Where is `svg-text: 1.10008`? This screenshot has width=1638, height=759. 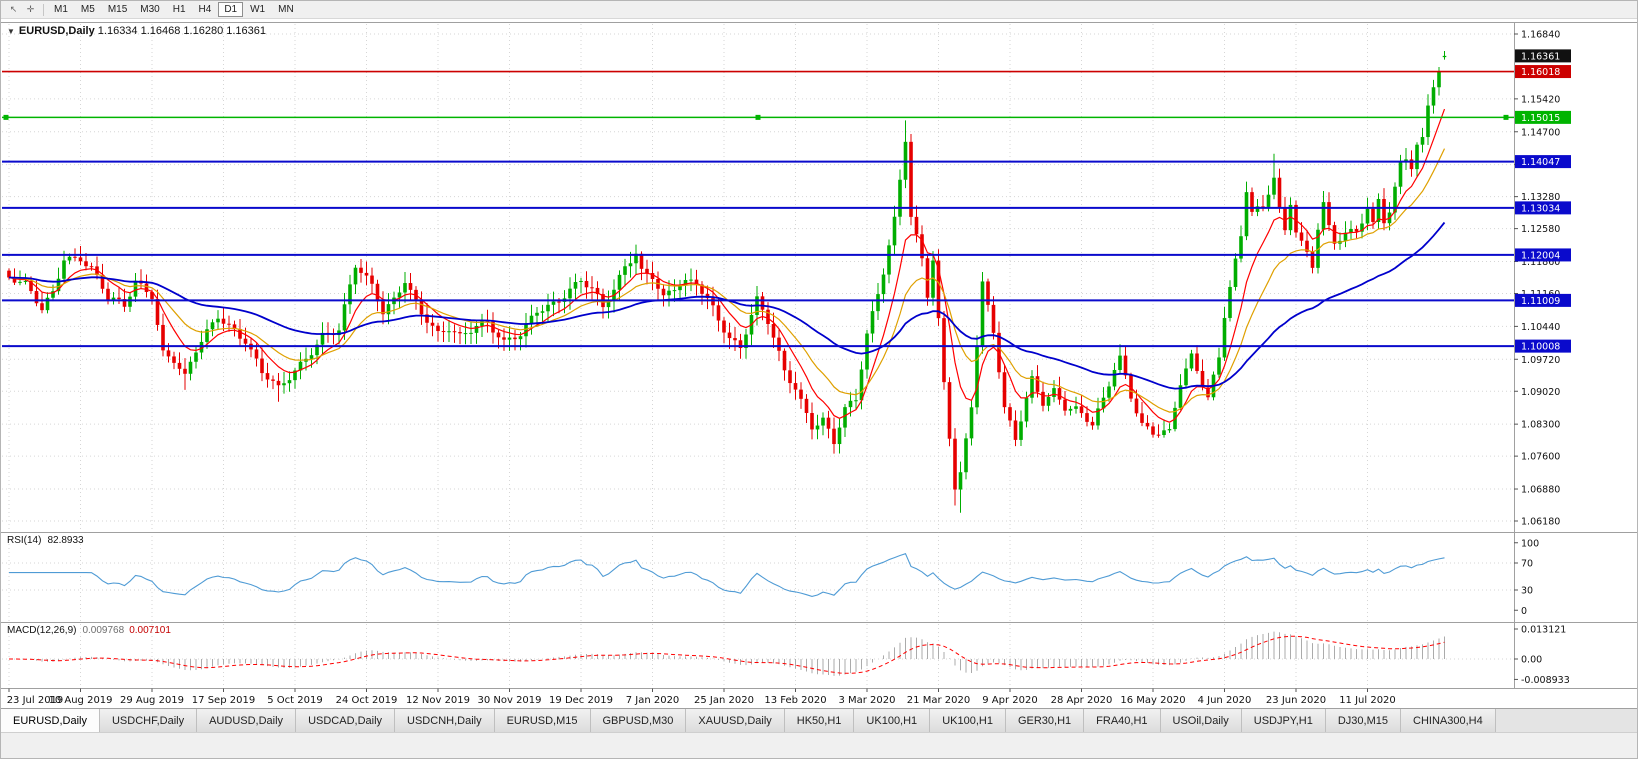 svg-text: 1.10008 is located at coordinates (1540, 347).